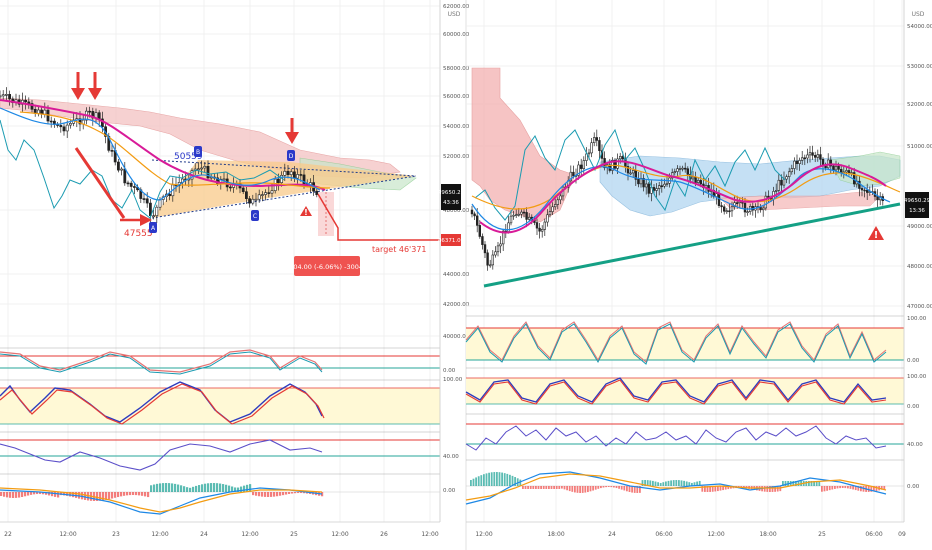 Image resolution: width=932 pixels, height=550 pixels. What do you see at coordinates (684, 482) in the screenshot?
I see `right-macd-pane` at bounding box center [684, 482].